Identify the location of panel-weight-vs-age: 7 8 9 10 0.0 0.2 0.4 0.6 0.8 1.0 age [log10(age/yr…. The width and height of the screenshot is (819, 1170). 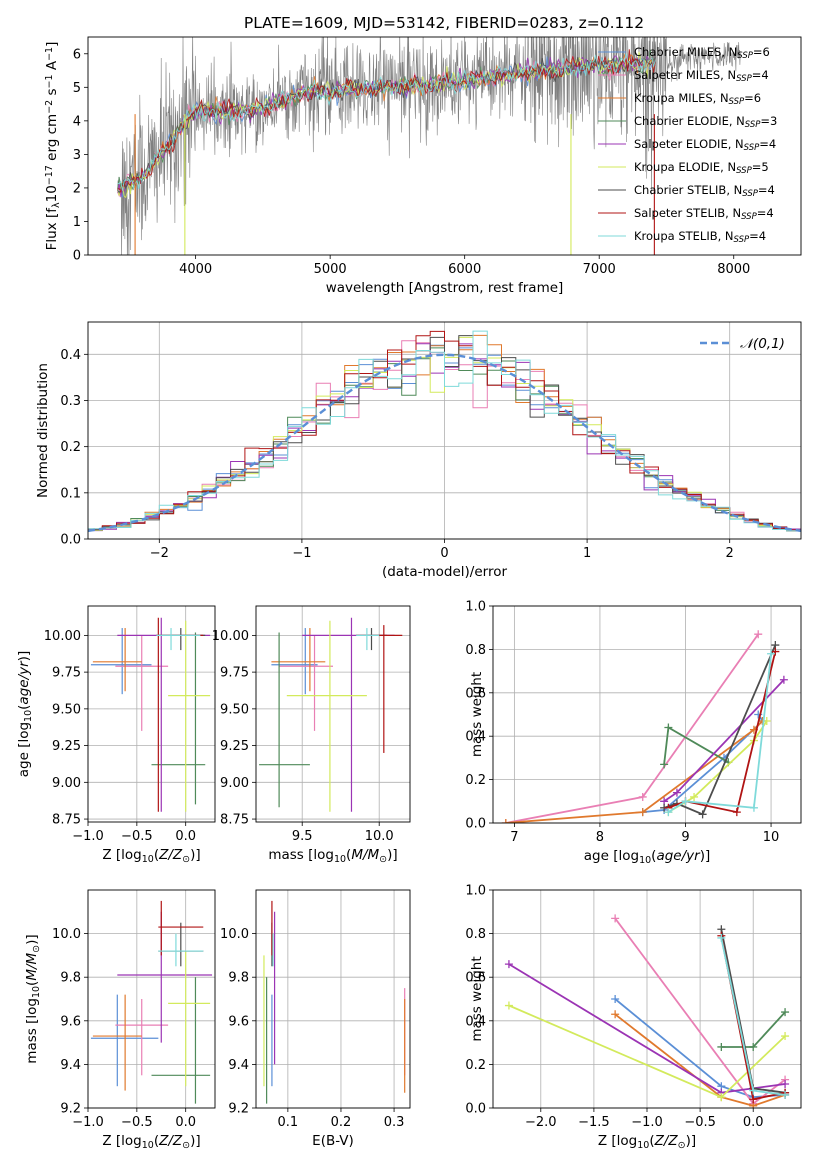
(633, 733).